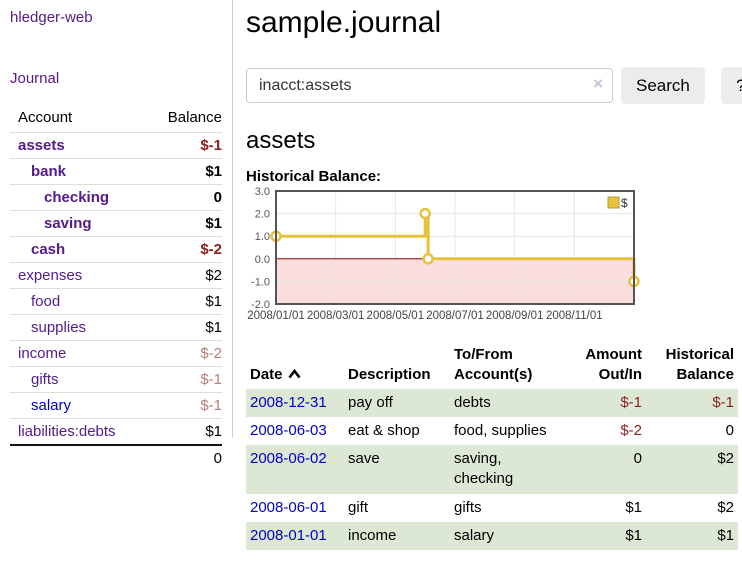  Describe the element at coordinates (492, 508) in the screenshot. I see `table-row: 2008-06-01 gift gifts $1 $2` at that location.